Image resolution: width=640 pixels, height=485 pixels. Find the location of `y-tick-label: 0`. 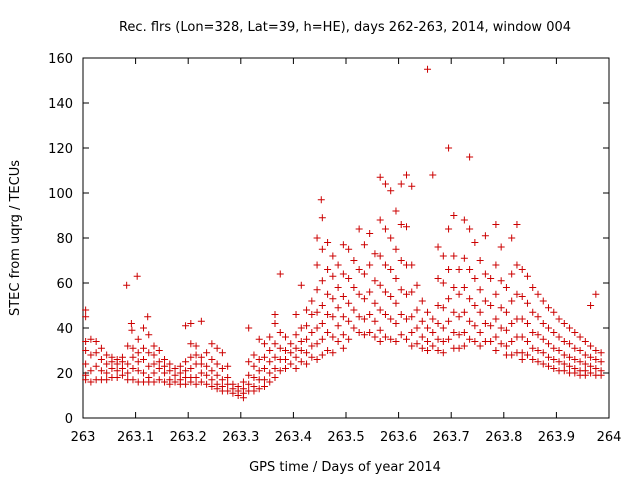

y-tick-label: 0 is located at coordinates (69, 419).